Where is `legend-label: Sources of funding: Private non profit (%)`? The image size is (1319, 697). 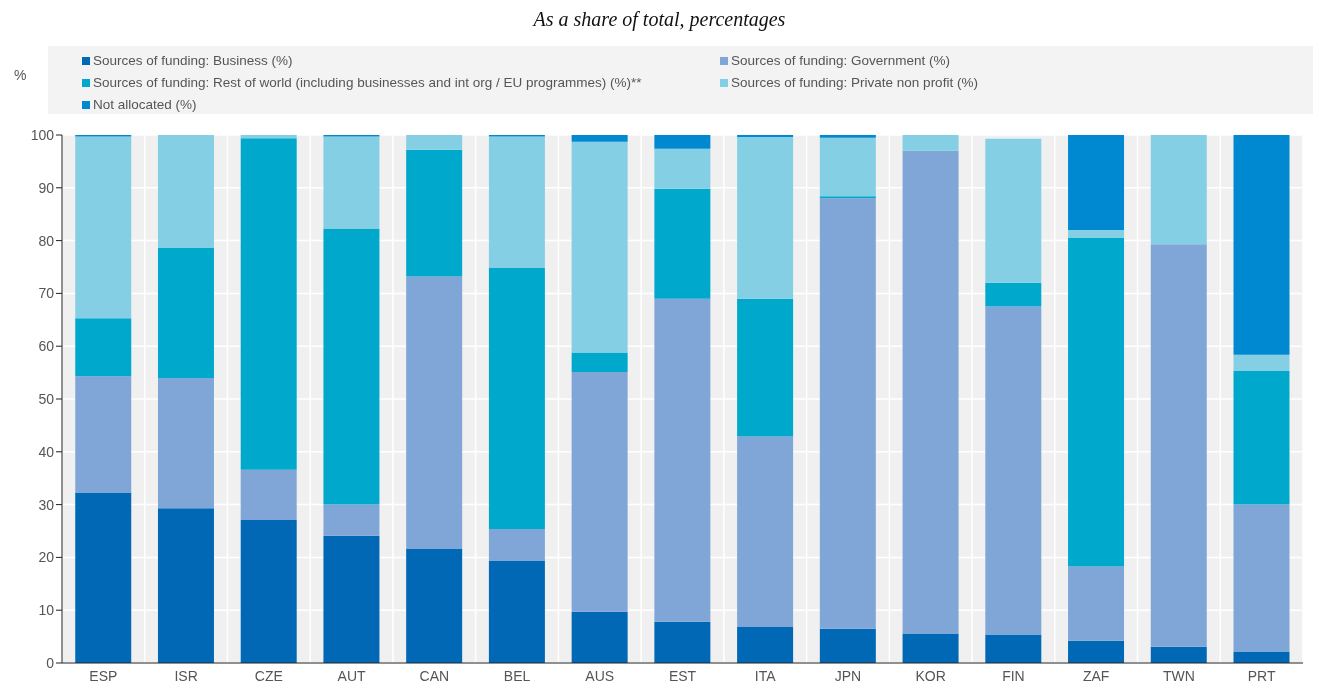 legend-label: Sources of funding: Private non profit (%) is located at coordinates (854, 82).